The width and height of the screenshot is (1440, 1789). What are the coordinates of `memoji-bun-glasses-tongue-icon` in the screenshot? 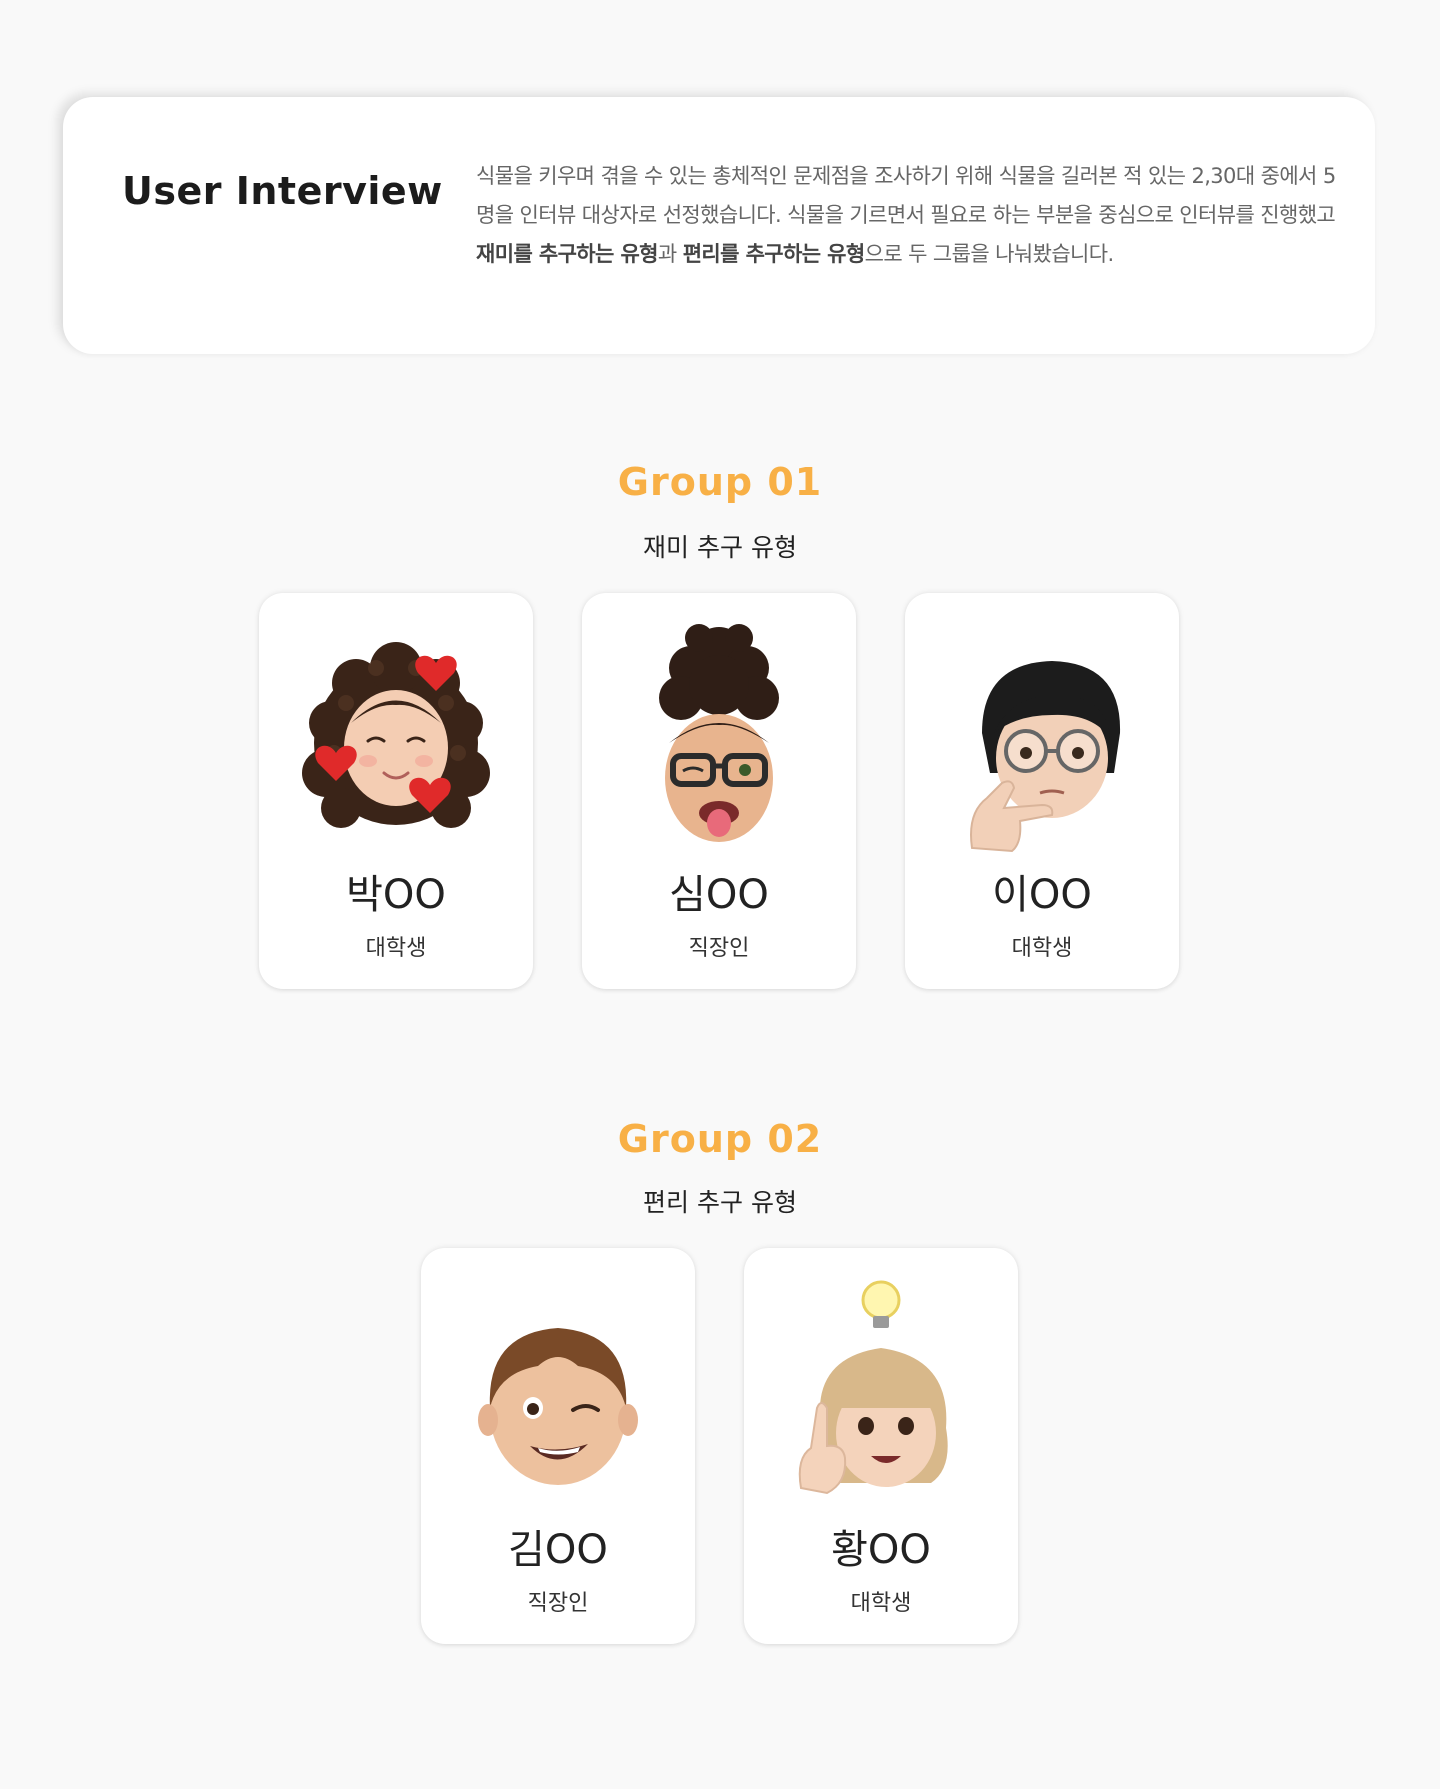 It's located at (719, 733).